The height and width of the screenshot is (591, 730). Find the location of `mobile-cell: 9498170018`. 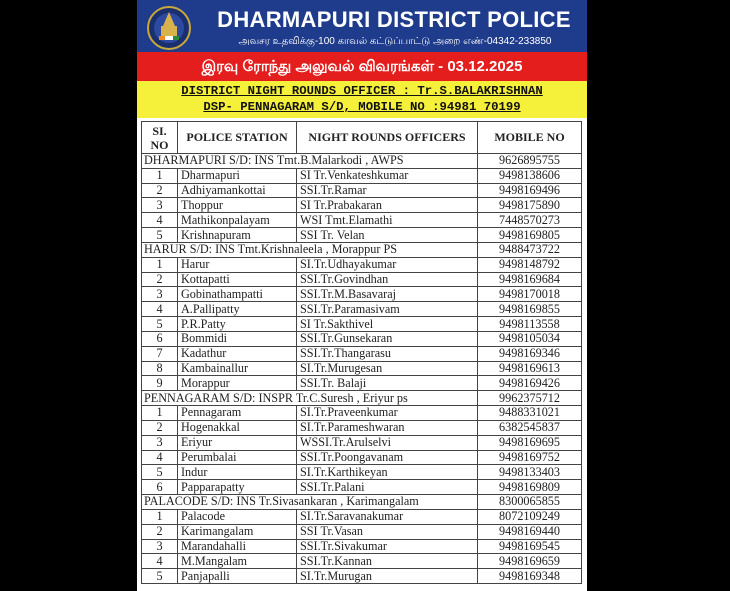

mobile-cell: 9498170018 is located at coordinates (529, 294).